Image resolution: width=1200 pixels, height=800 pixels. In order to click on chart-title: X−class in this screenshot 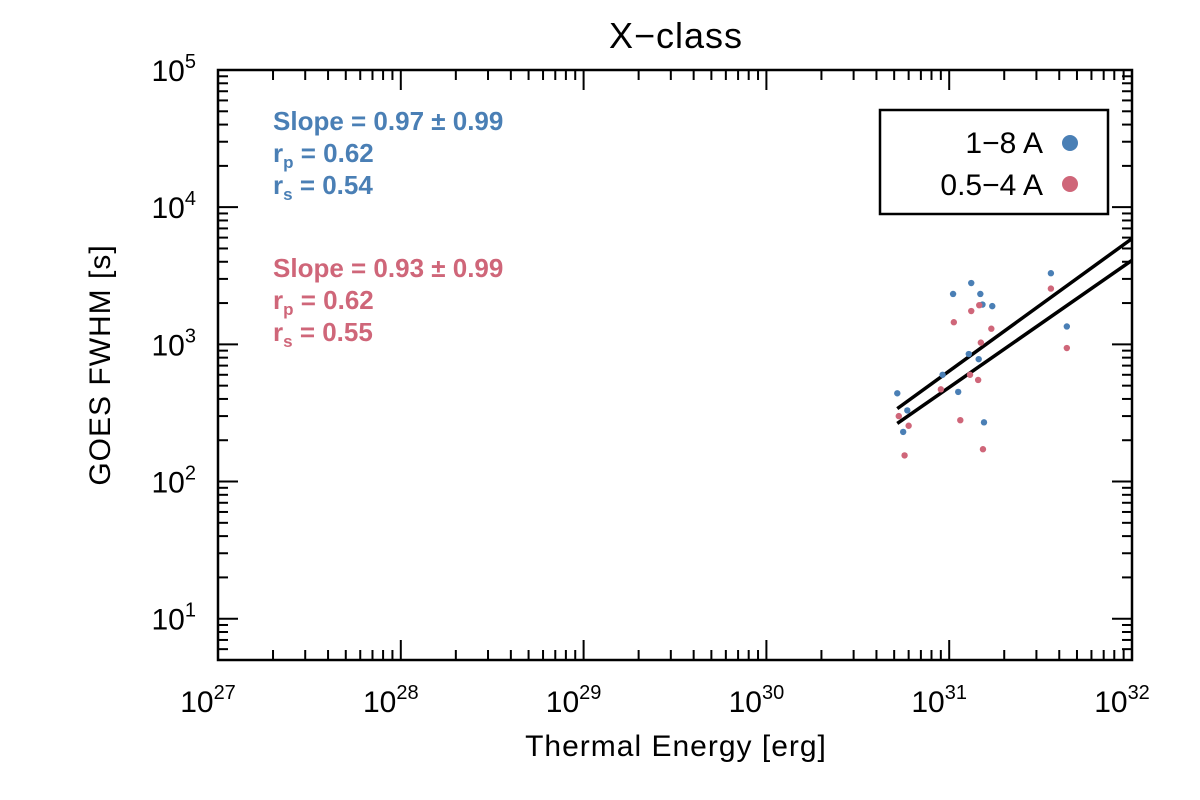, I will do `click(676, 35)`.